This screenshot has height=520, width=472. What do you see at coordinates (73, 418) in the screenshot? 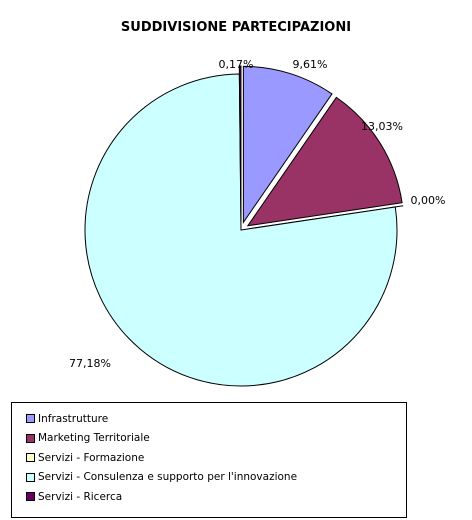
I see `legend-label: Infrastrutture` at bounding box center [73, 418].